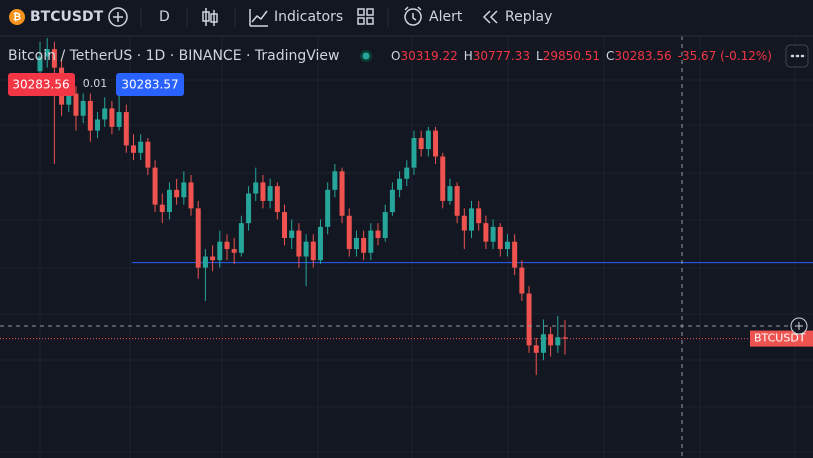  What do you see at coordinates (780, 338) in the screenshot?
I see `last-price-label: BTCUSDT` at bounding box center [780, 338].